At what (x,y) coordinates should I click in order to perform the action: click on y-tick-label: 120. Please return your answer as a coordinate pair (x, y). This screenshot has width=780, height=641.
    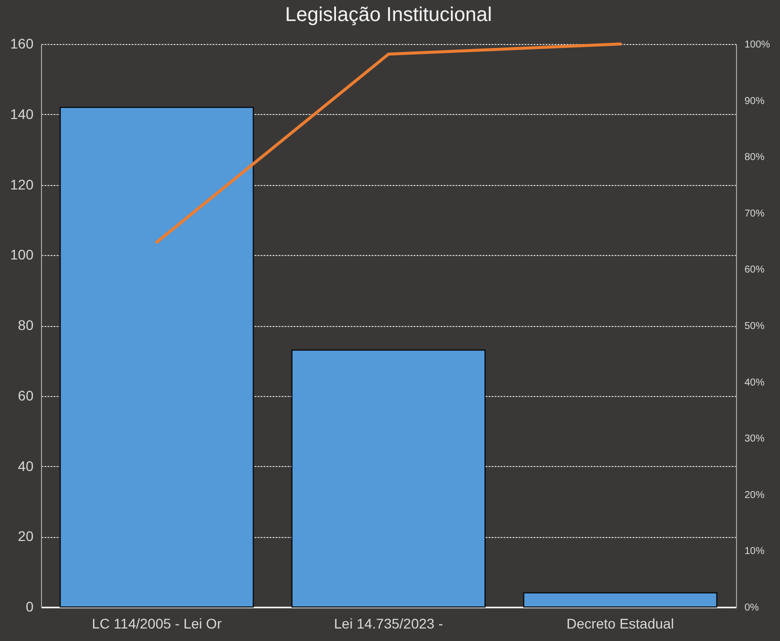
    Looking at the image, I should click on (22, 184).